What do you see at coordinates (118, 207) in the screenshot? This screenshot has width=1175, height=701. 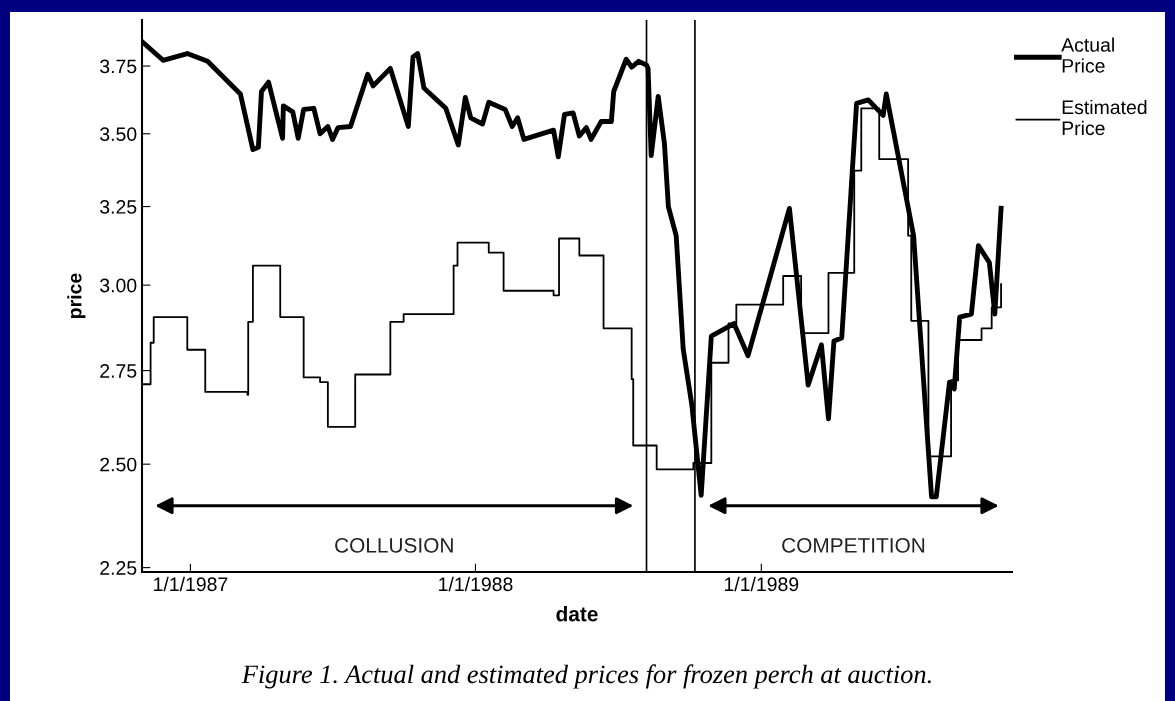 I see `y-tick-label: 3.25` at bounding box center [118, 207].